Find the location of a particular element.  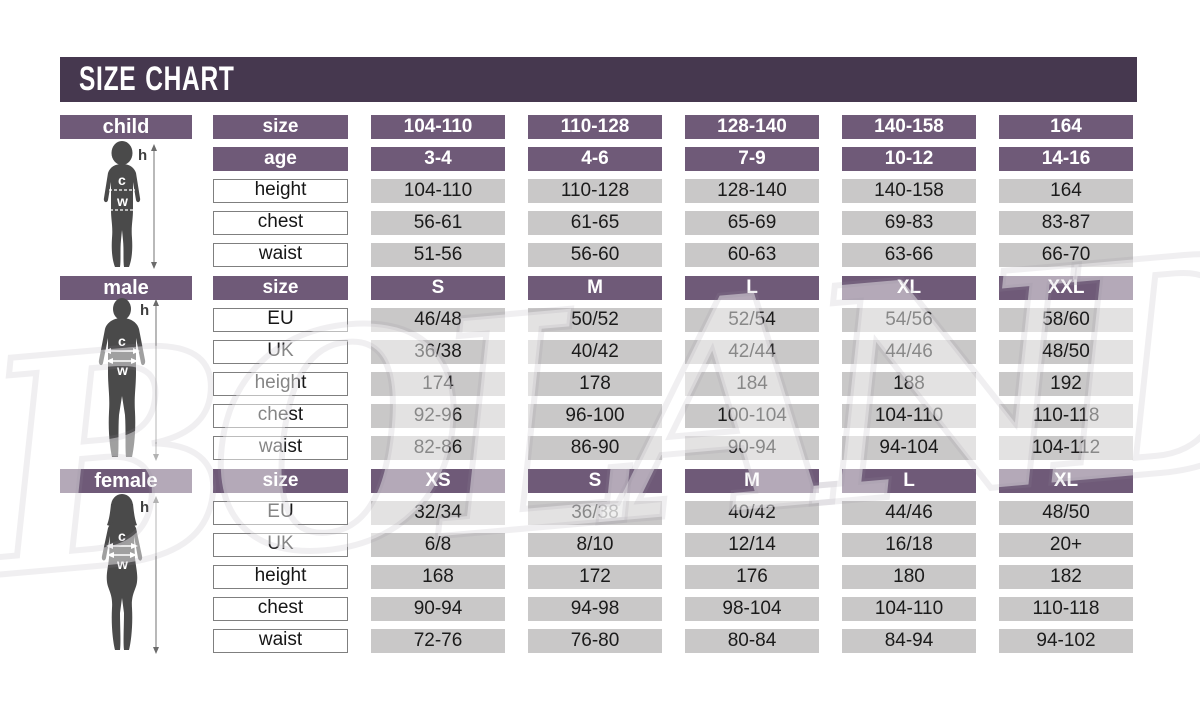

male-chest-letter: c is located at coordinates (122, 341).